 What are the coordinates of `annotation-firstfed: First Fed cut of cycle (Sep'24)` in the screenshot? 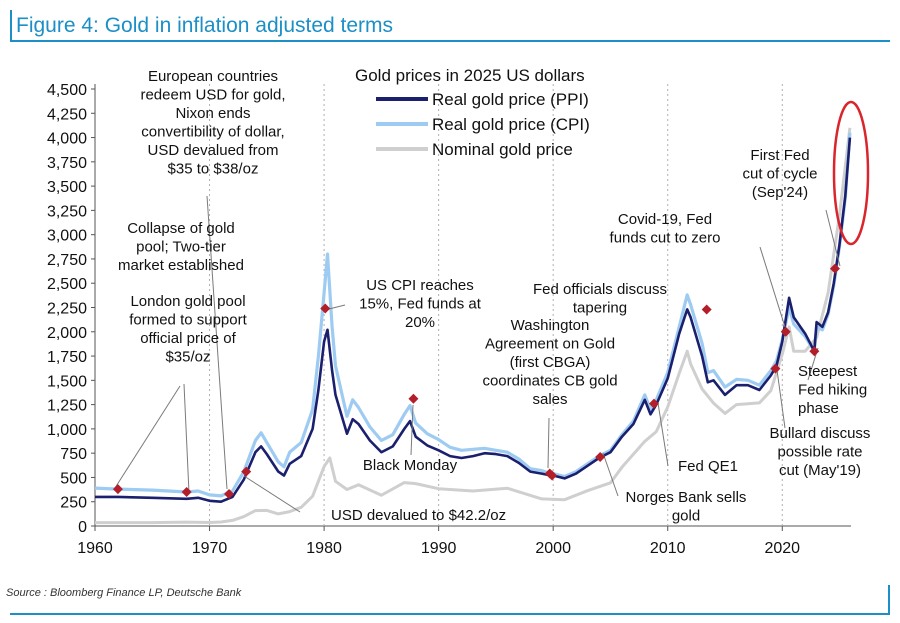 It's located at (779, 174).